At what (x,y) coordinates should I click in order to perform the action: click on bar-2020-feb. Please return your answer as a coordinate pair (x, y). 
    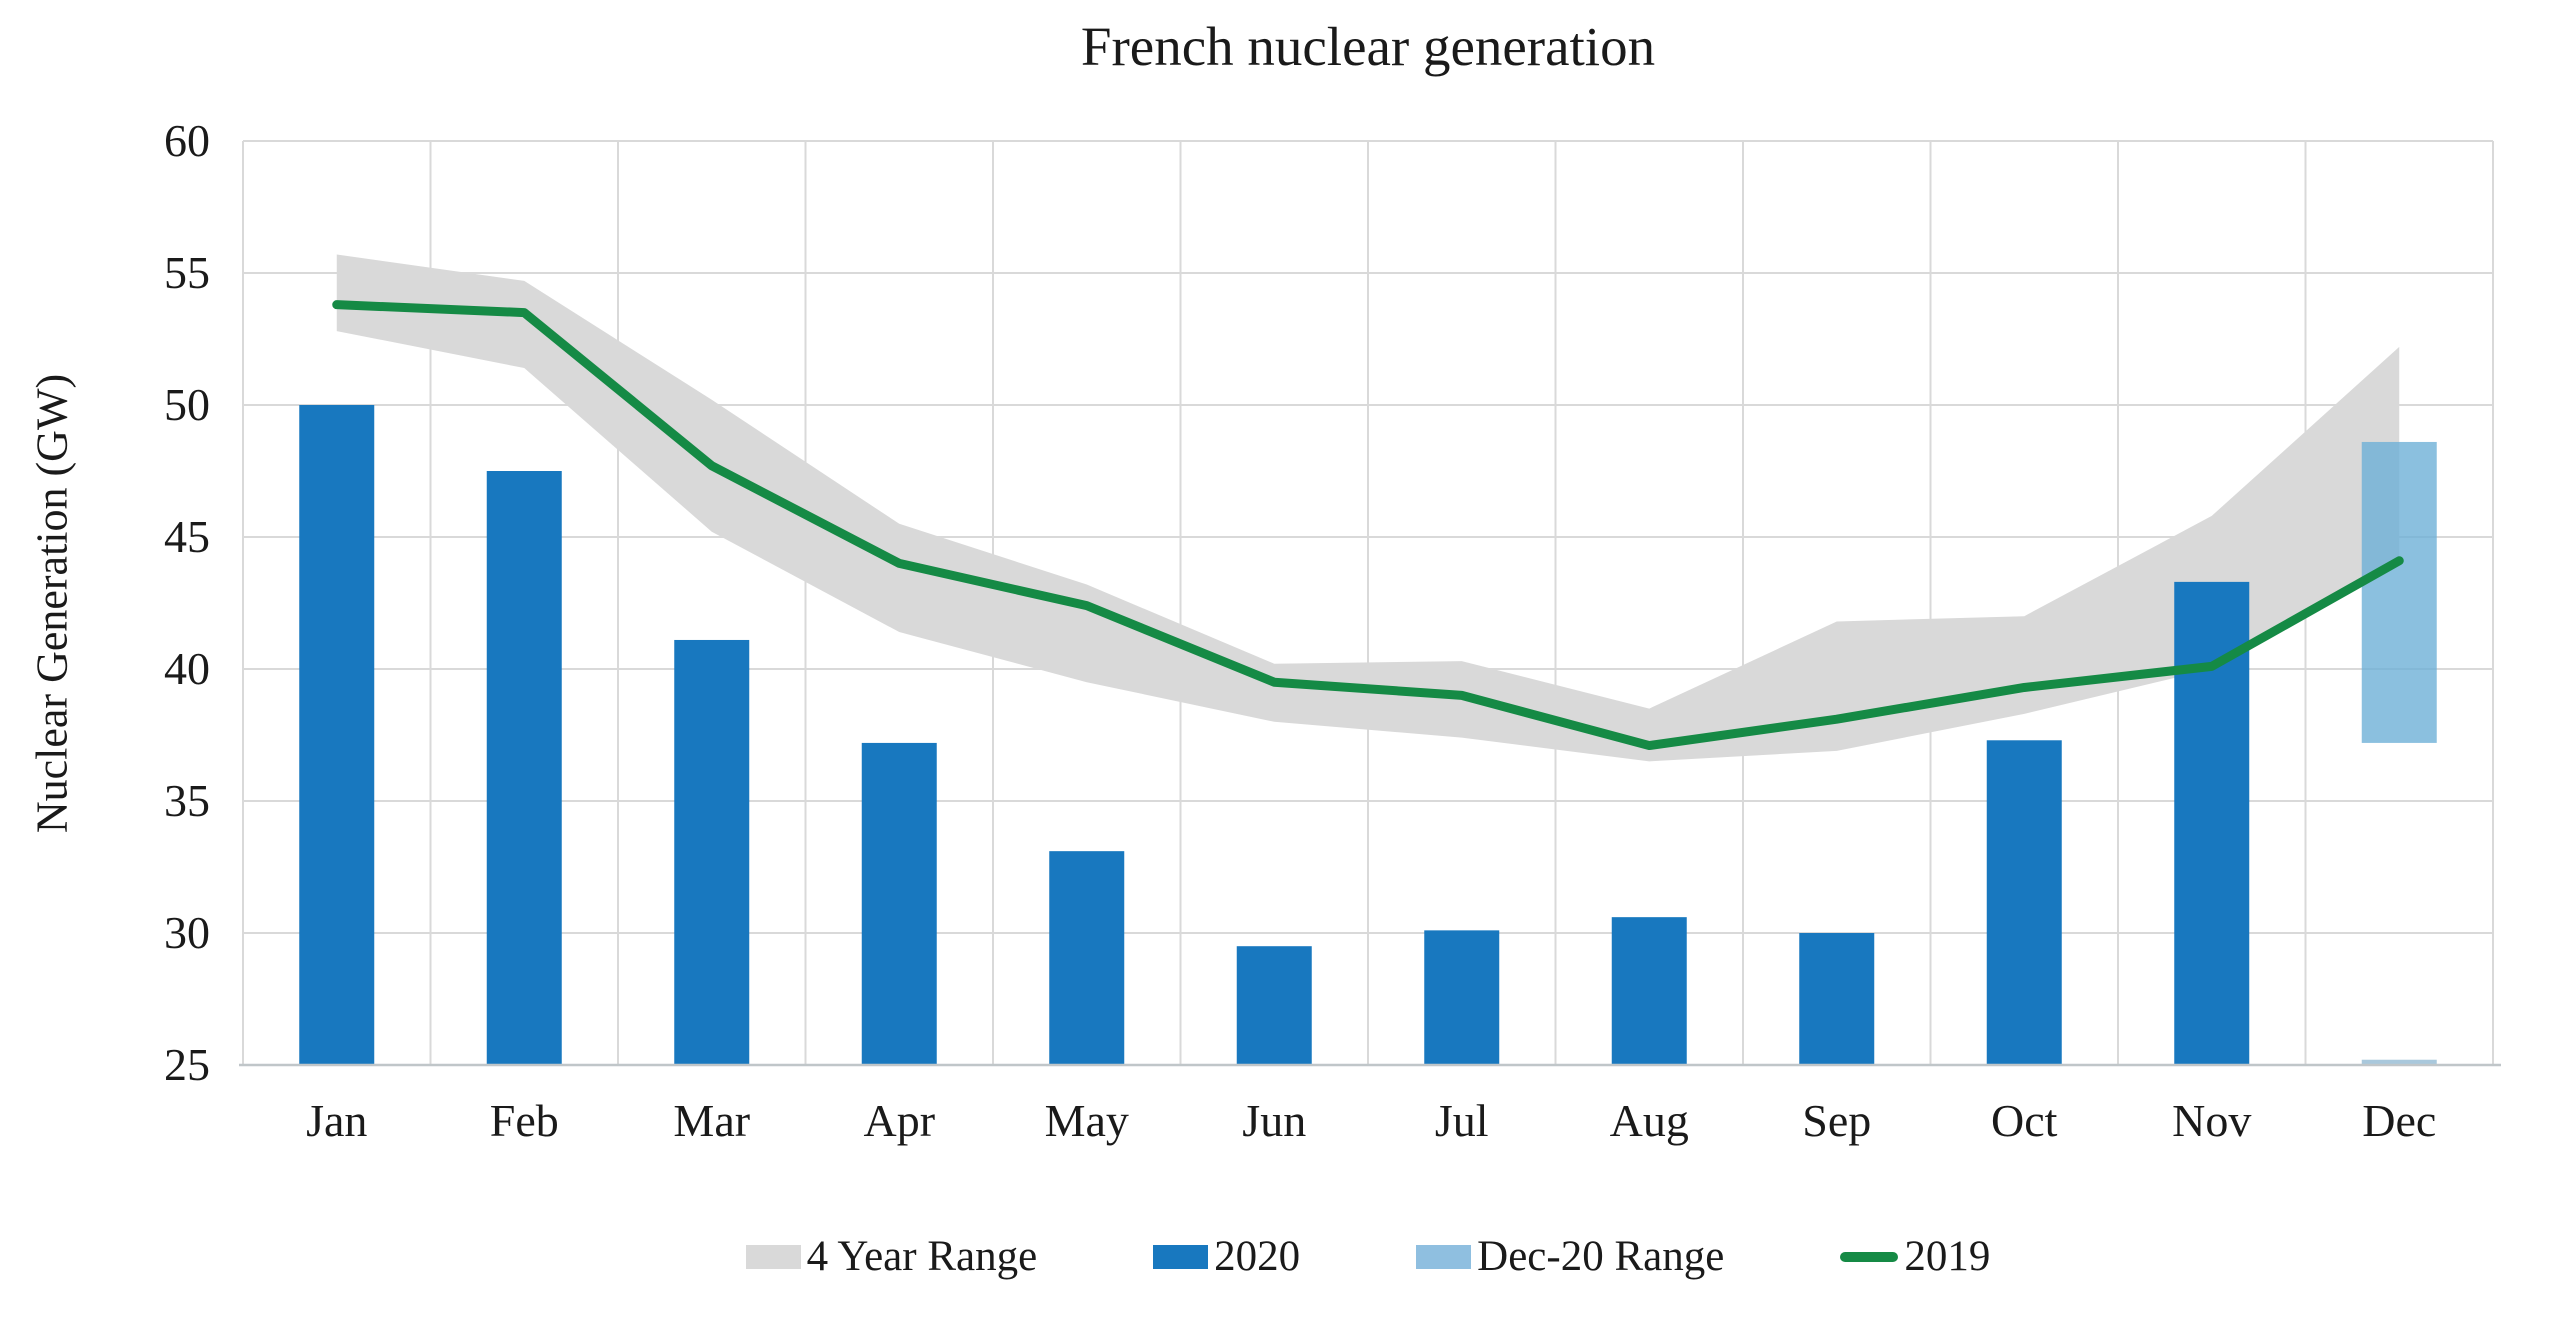
    Looking at the image, I should click on (524, 768).